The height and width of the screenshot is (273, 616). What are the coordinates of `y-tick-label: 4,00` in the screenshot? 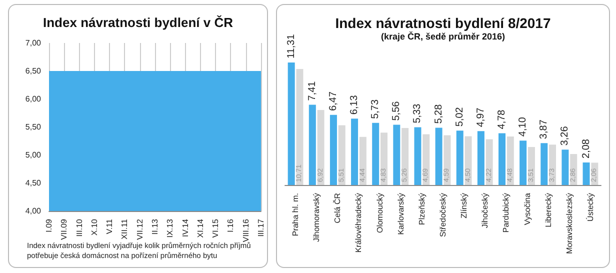 It's located at (33, 211).